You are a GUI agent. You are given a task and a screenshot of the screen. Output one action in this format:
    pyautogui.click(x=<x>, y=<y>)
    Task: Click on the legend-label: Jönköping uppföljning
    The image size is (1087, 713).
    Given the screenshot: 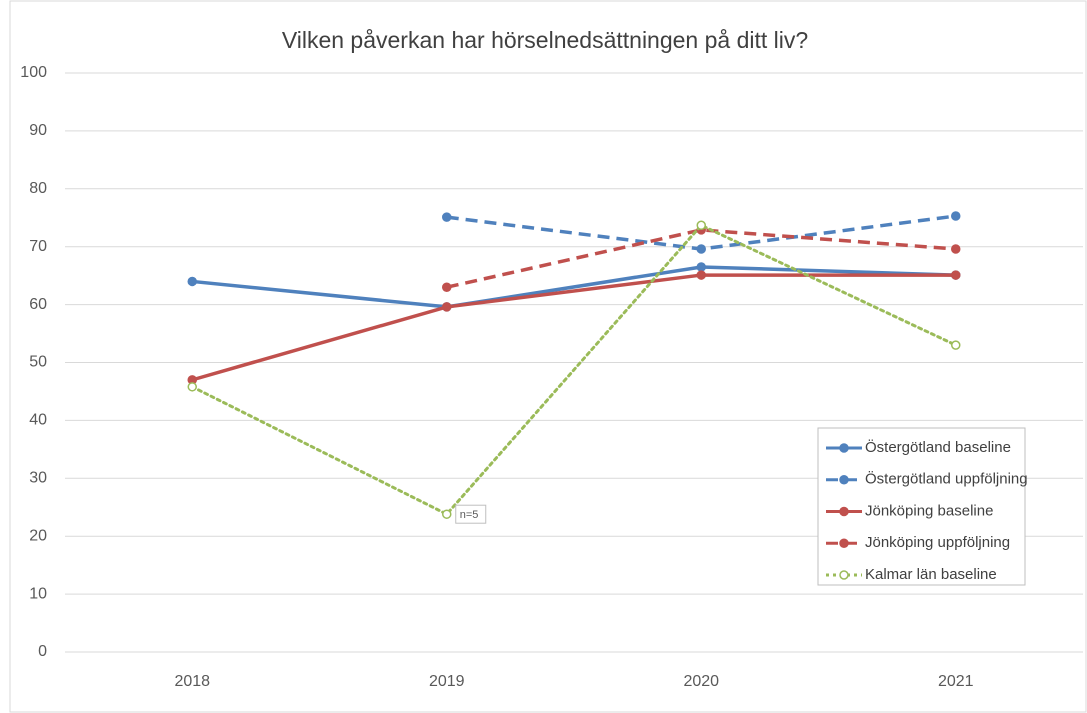 What is the action you would take?
    pyautogui.click(x=937, y=542)
    